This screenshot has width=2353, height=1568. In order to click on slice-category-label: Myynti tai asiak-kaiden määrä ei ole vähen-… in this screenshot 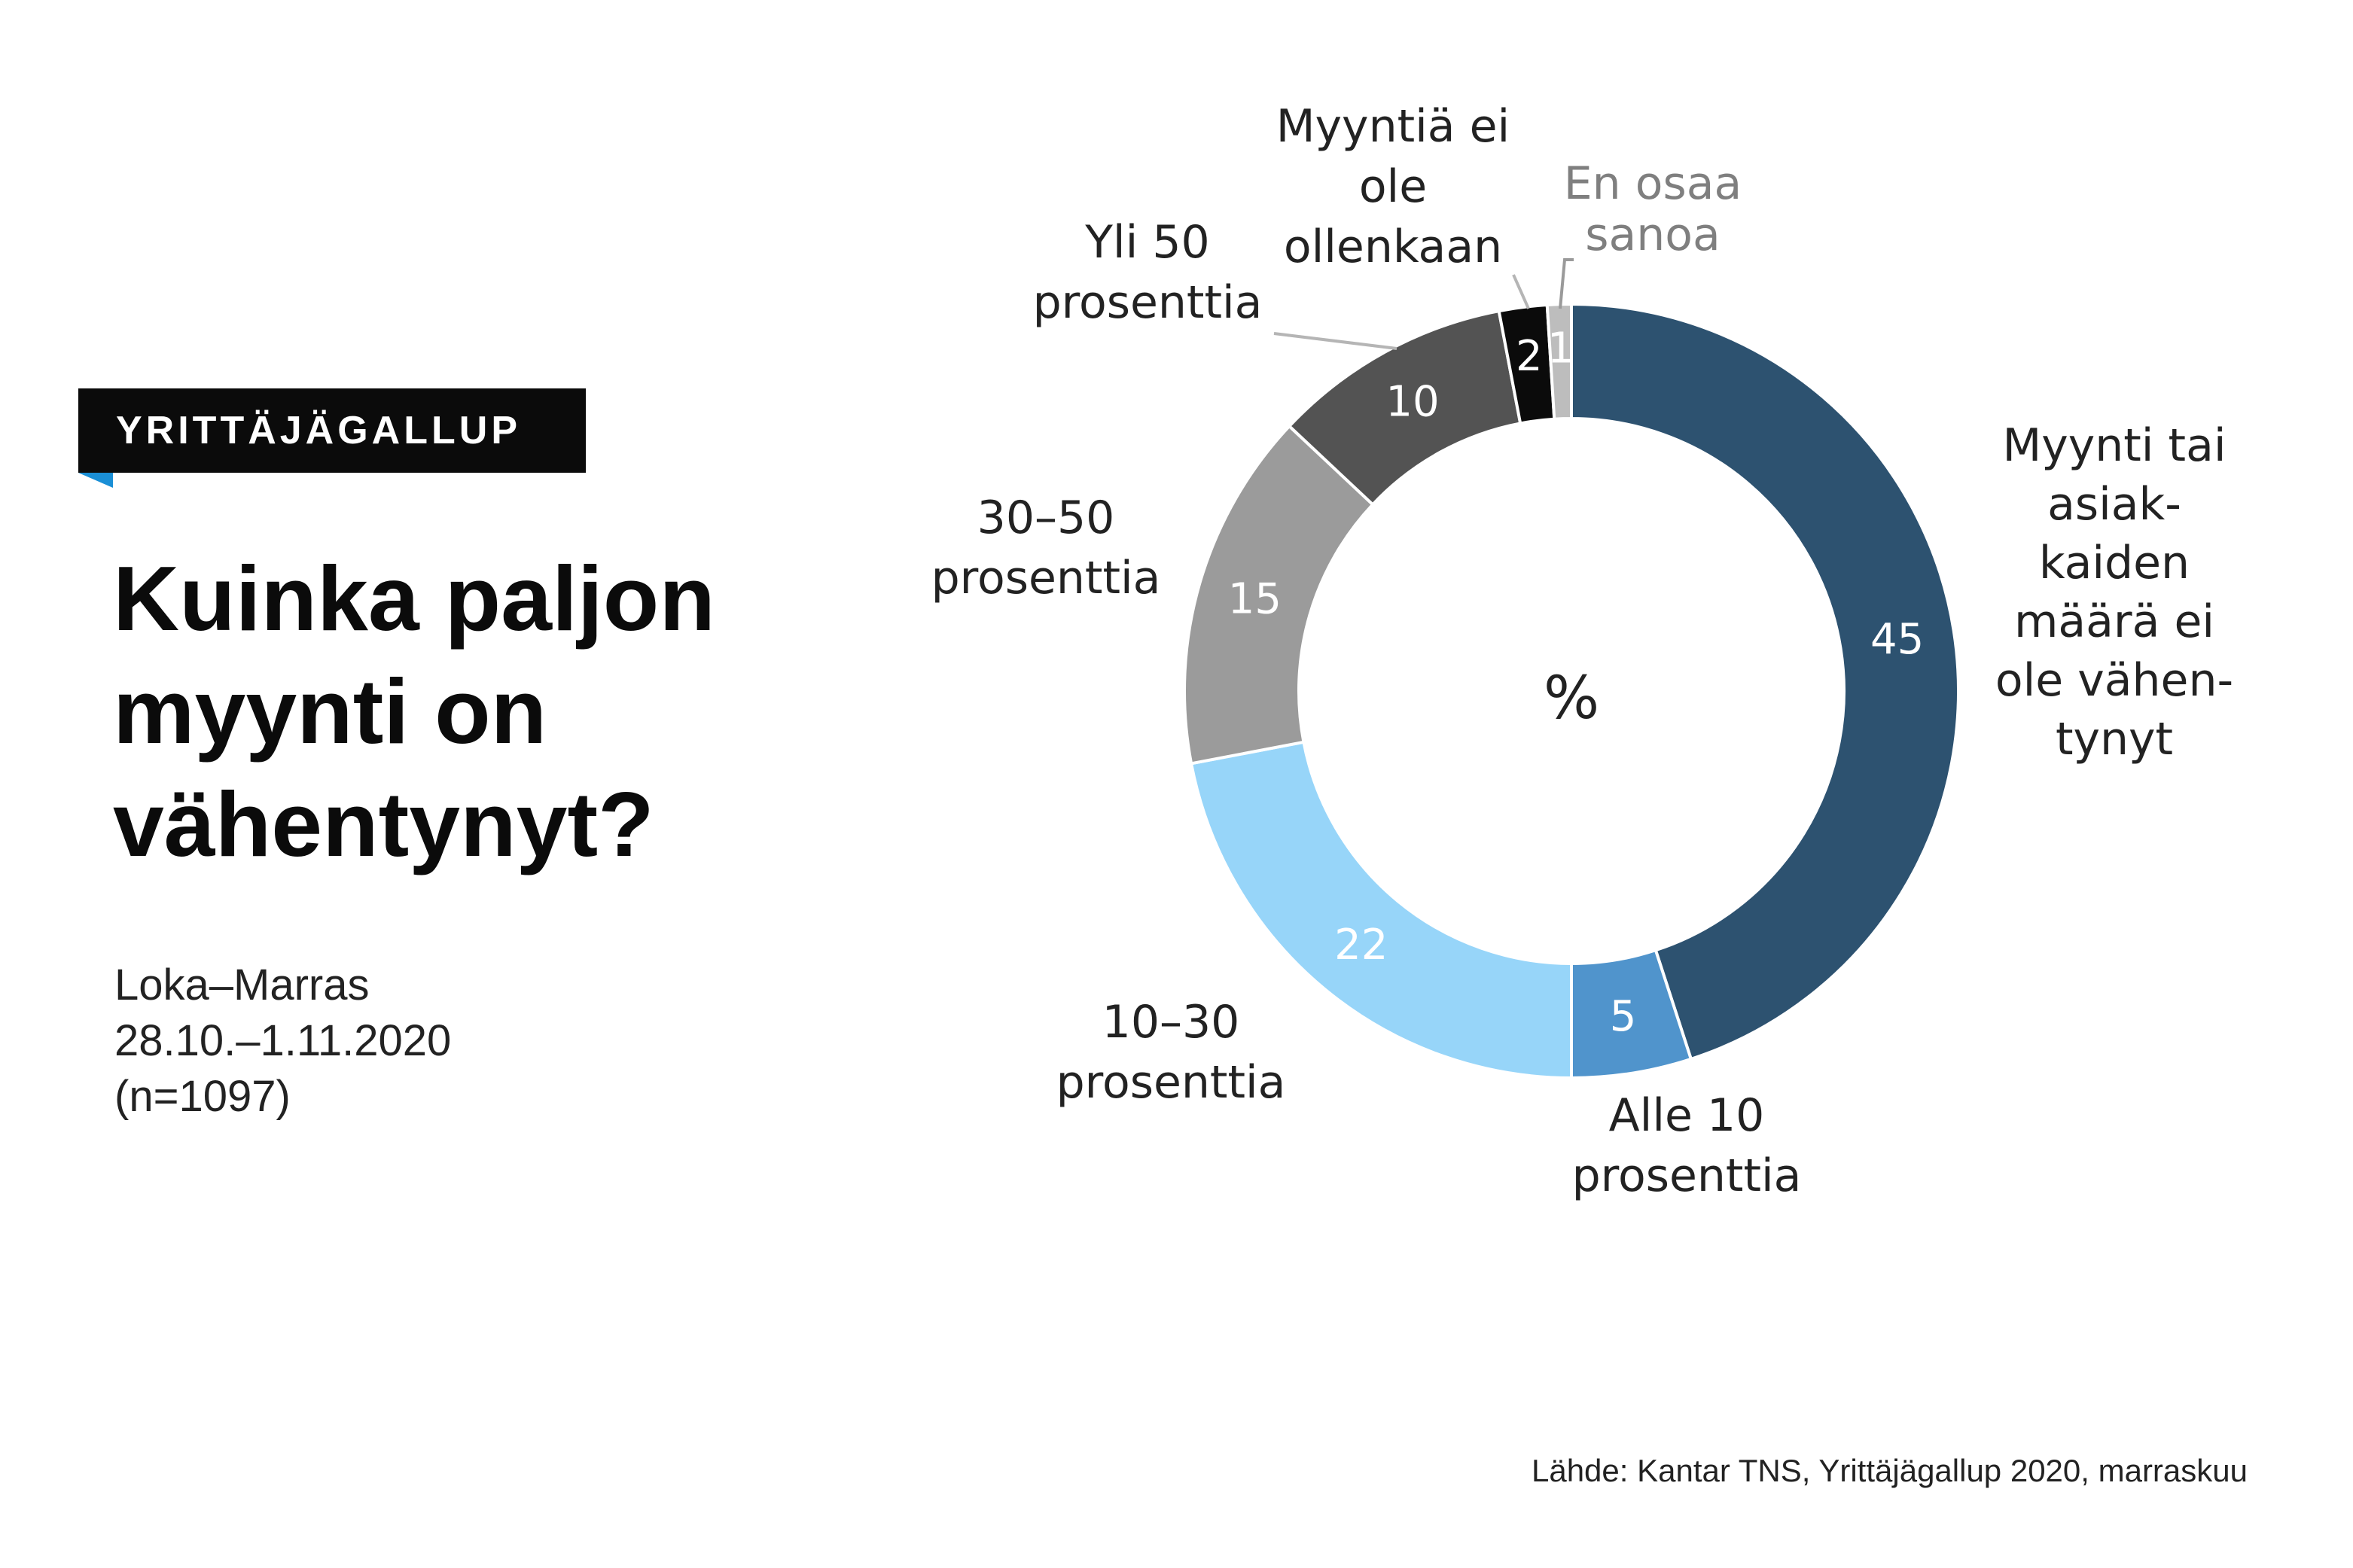, I will do `click(2114, 592)`.